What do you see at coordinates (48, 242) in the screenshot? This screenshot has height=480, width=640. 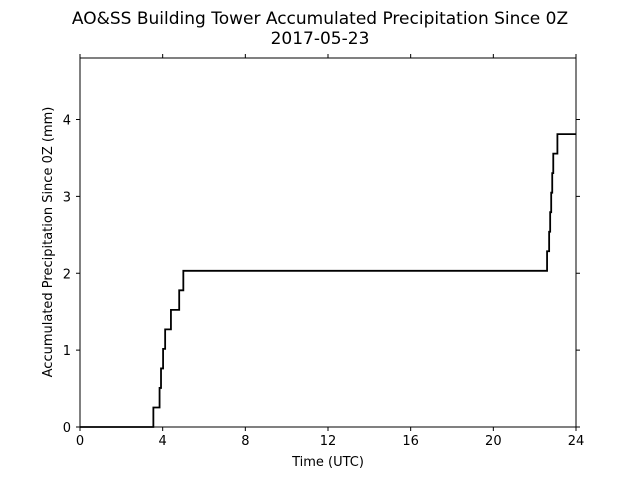 I see `y-axis-label: Accumulated Precipitation Since 0Z (mm)` at bounding box center [48, 242].